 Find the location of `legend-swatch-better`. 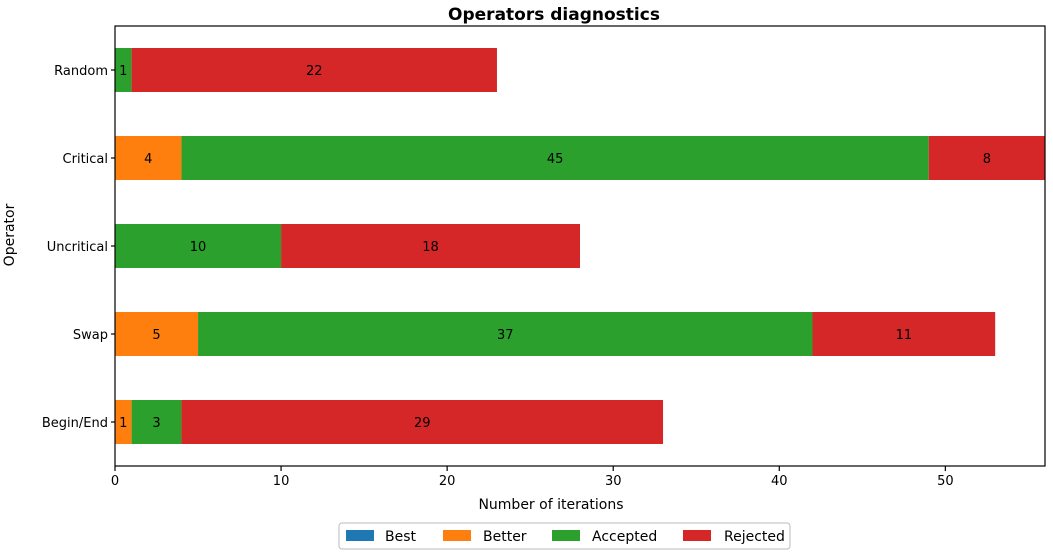

legend-swatch-better is located at coordinates (457, 535).